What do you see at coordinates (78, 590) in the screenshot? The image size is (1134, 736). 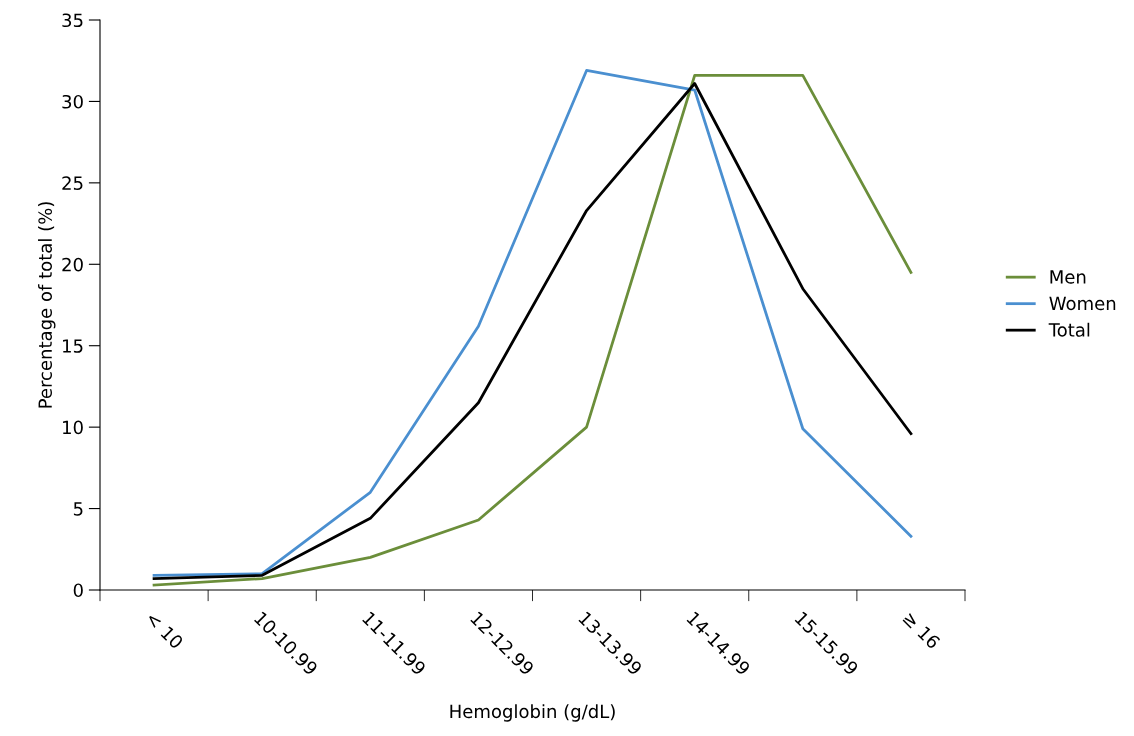 I see `y-tick-label: 0` at bounding box center [78, 590].